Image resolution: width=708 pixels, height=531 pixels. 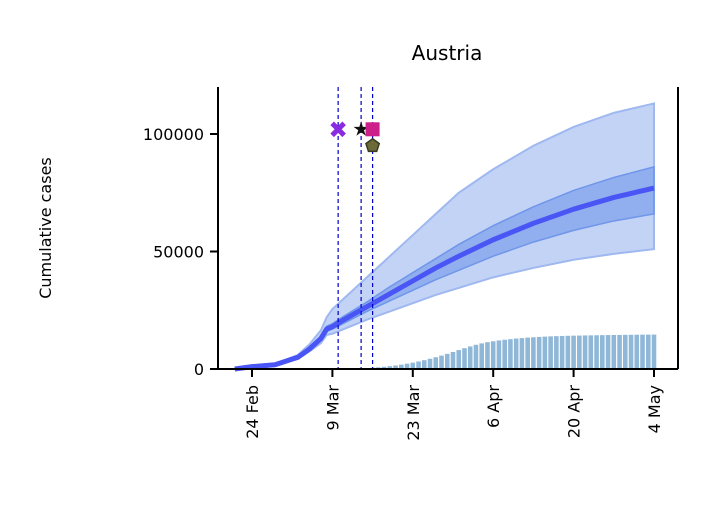 I want to click on x-tick-label: 4 May, so click(x=654, y=409).